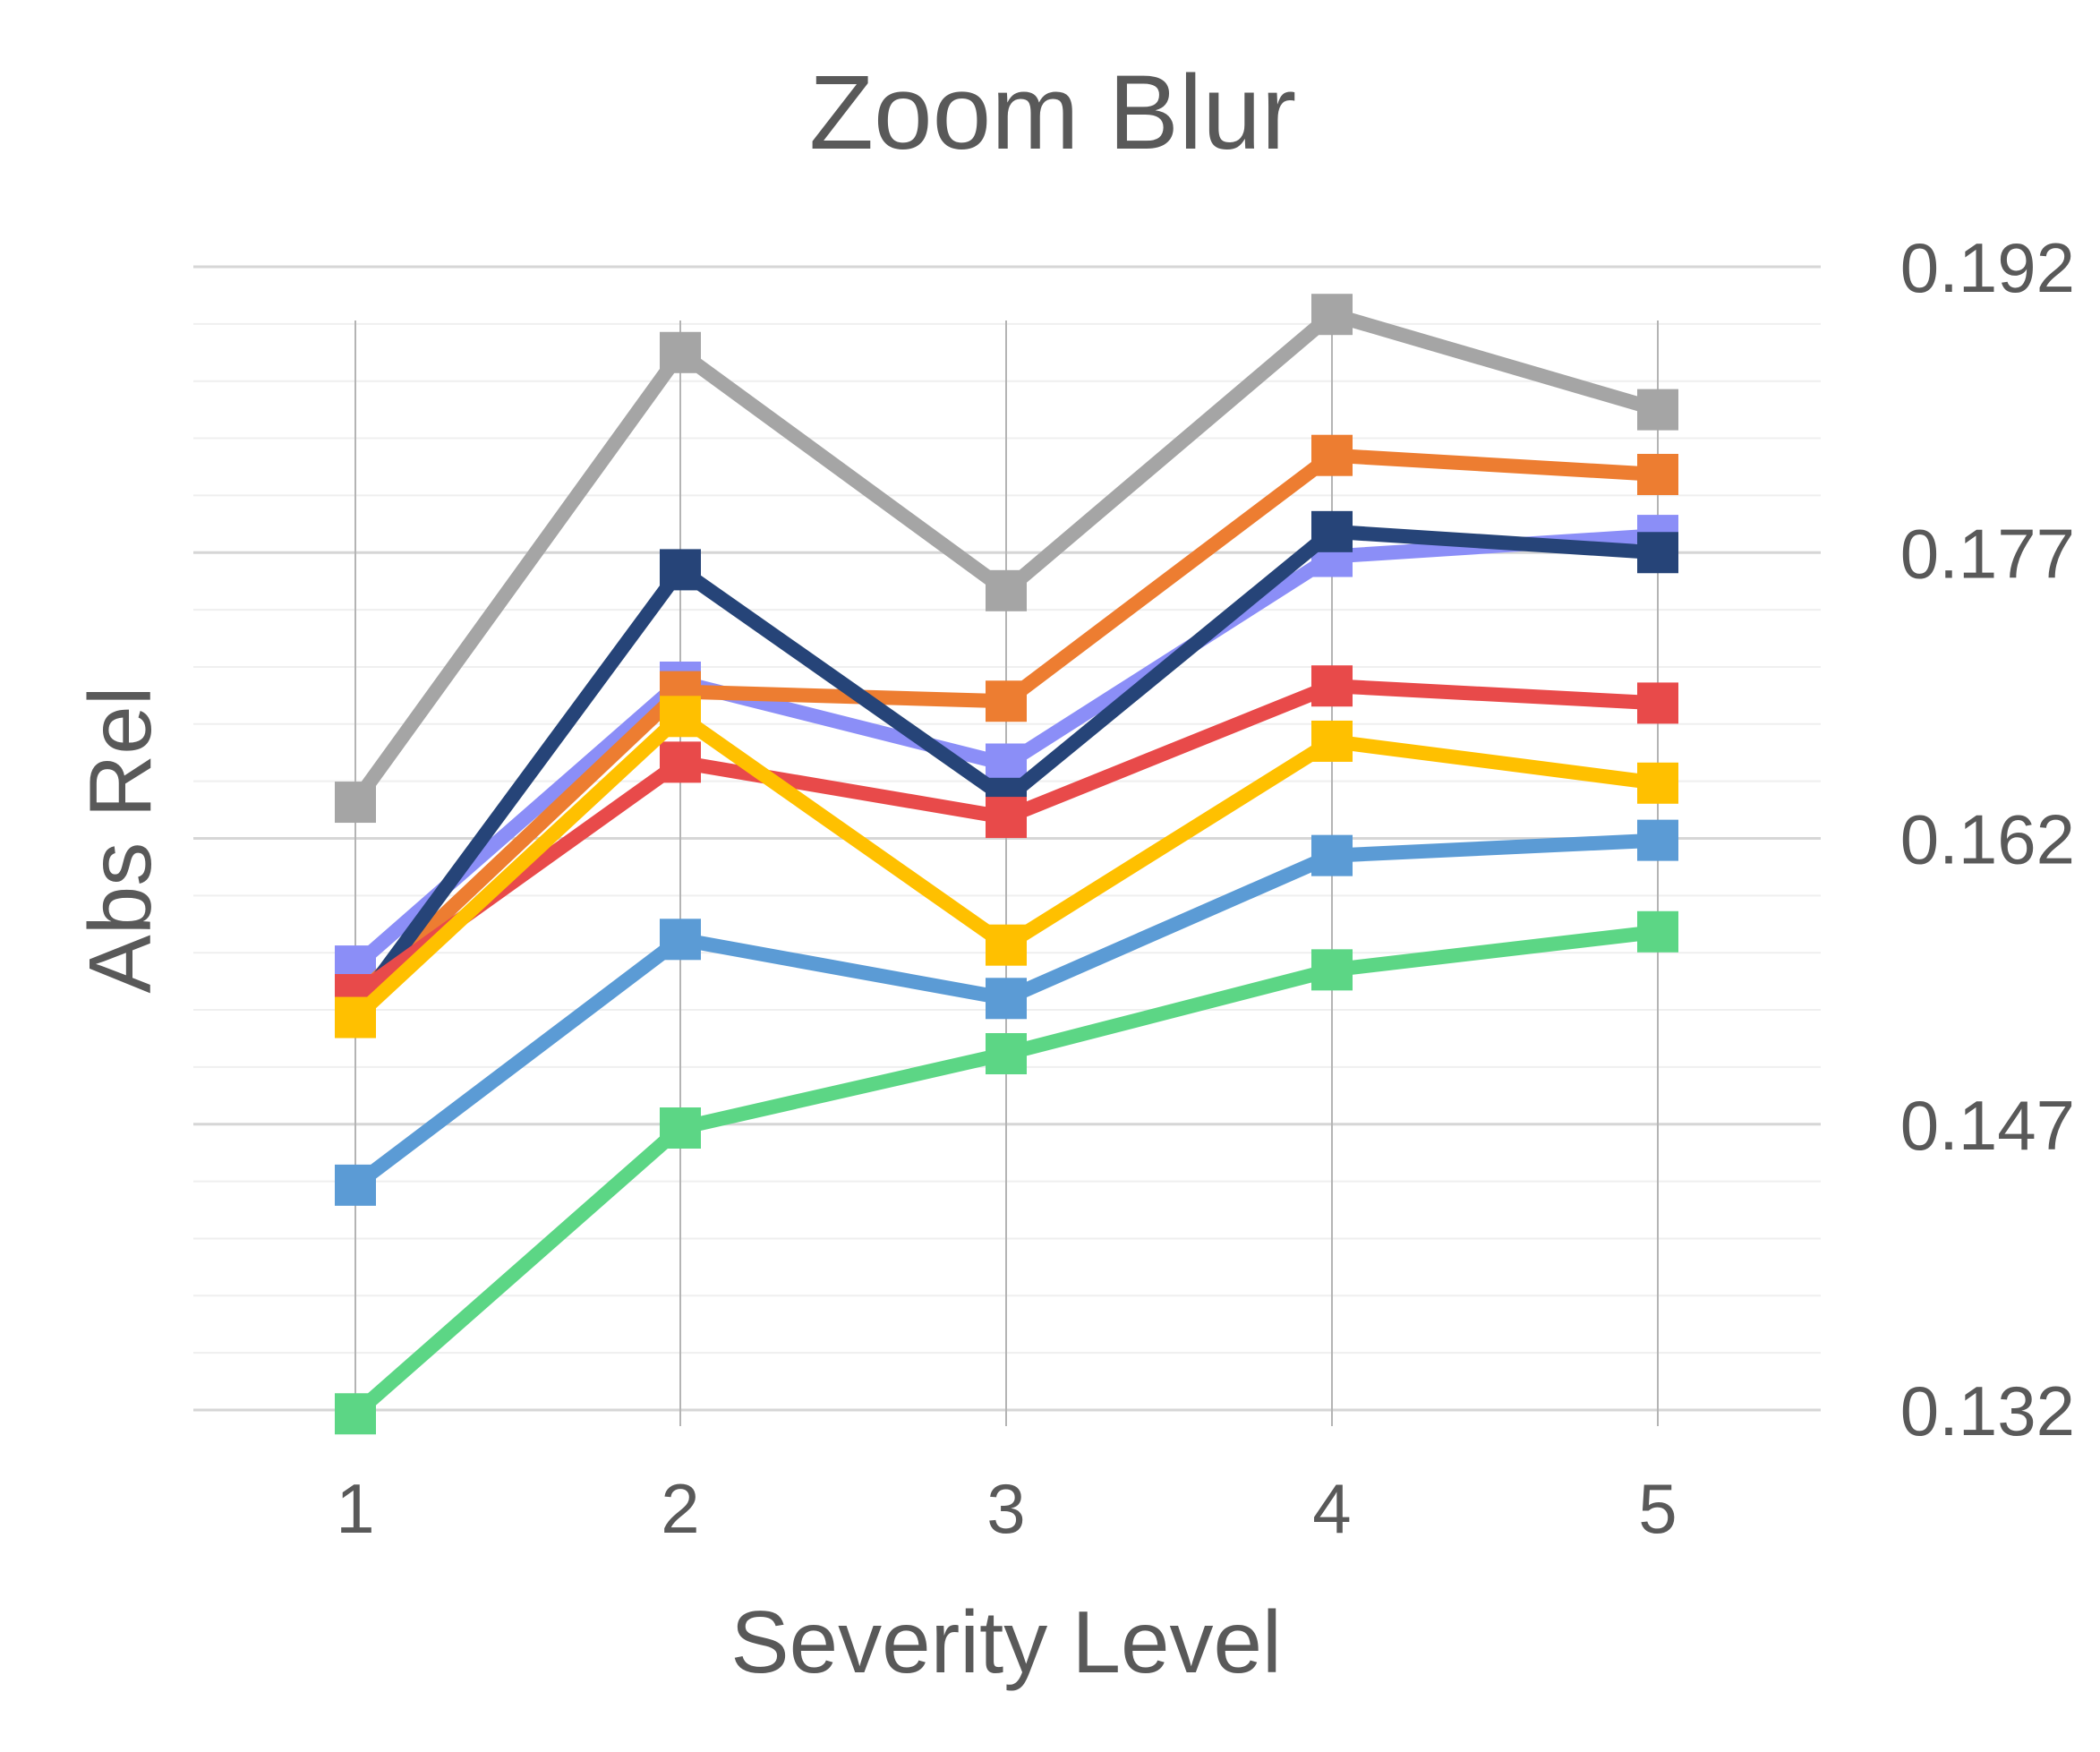 This screenshot has height=1752, width=2100. Describe the element at coordinates (1988, 553) in the screenshot. I see `y-tick-label: 0.177` at that location.